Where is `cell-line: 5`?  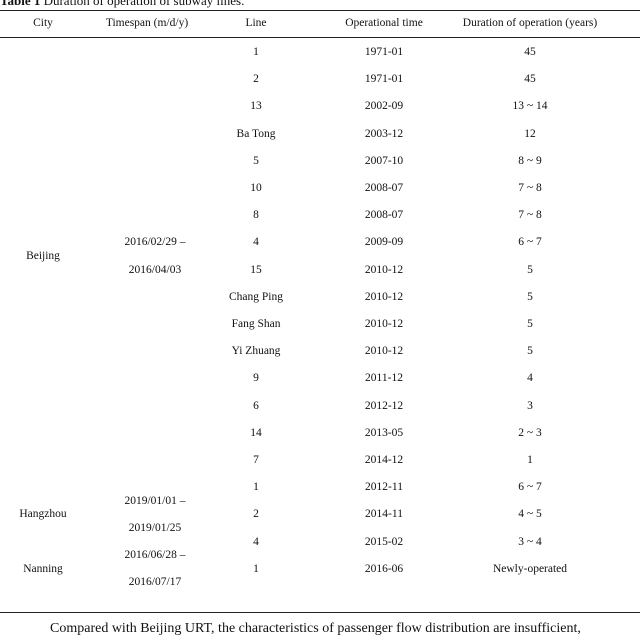 cell-line: 5 is located at coordinates (256, 160).